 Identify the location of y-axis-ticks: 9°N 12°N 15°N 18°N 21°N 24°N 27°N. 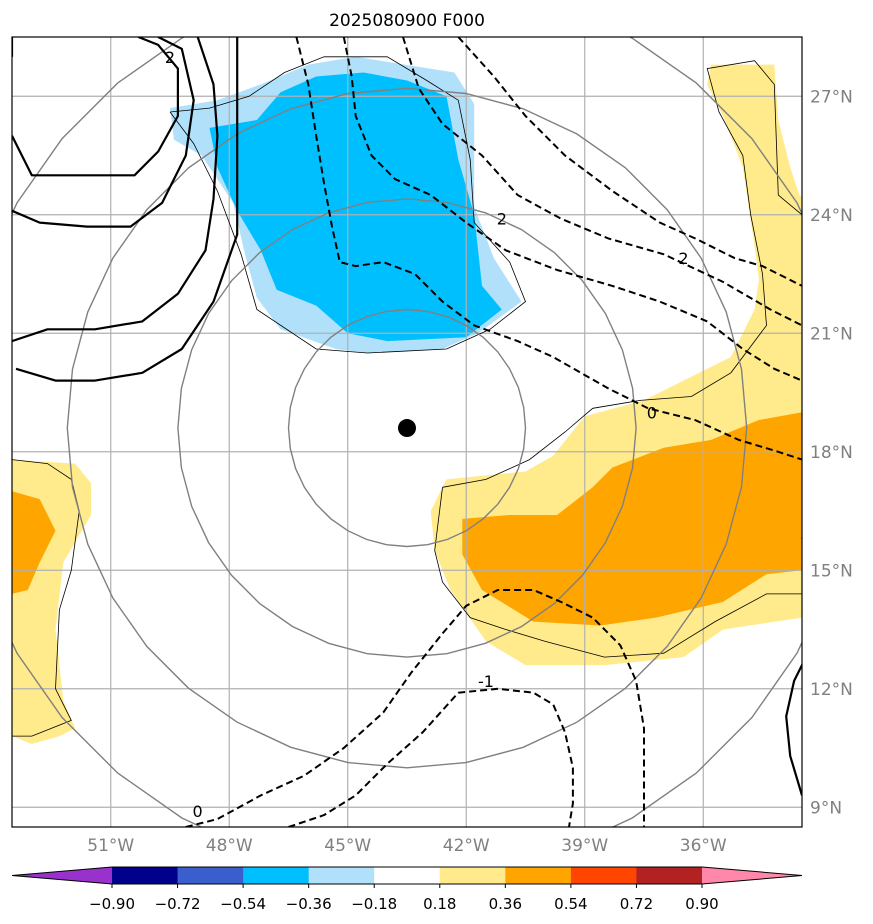
(831, 452).